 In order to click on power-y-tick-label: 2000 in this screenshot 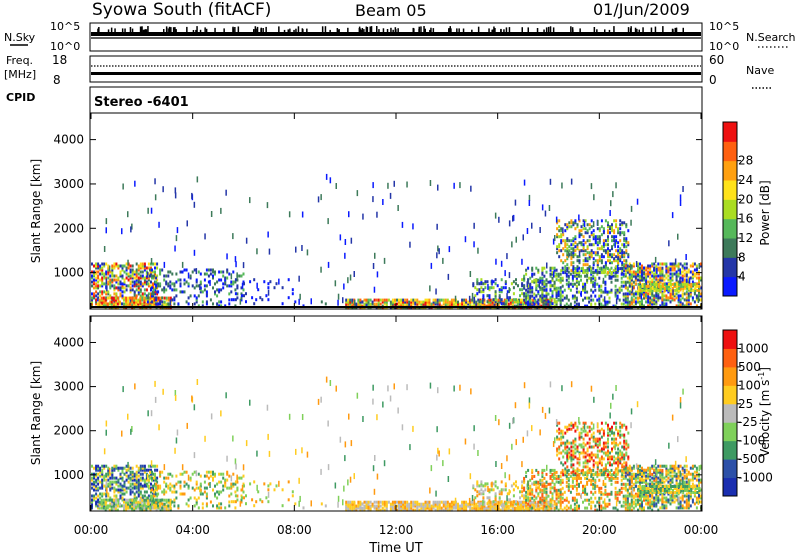, I will do `click(68, 228)`.